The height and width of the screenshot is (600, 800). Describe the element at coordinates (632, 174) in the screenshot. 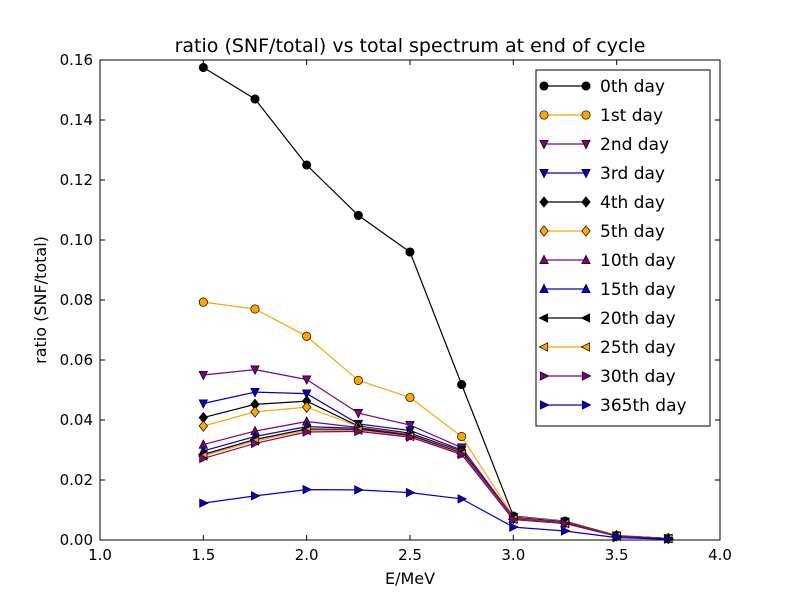

I see `legend-label: 3rd day` at that location.